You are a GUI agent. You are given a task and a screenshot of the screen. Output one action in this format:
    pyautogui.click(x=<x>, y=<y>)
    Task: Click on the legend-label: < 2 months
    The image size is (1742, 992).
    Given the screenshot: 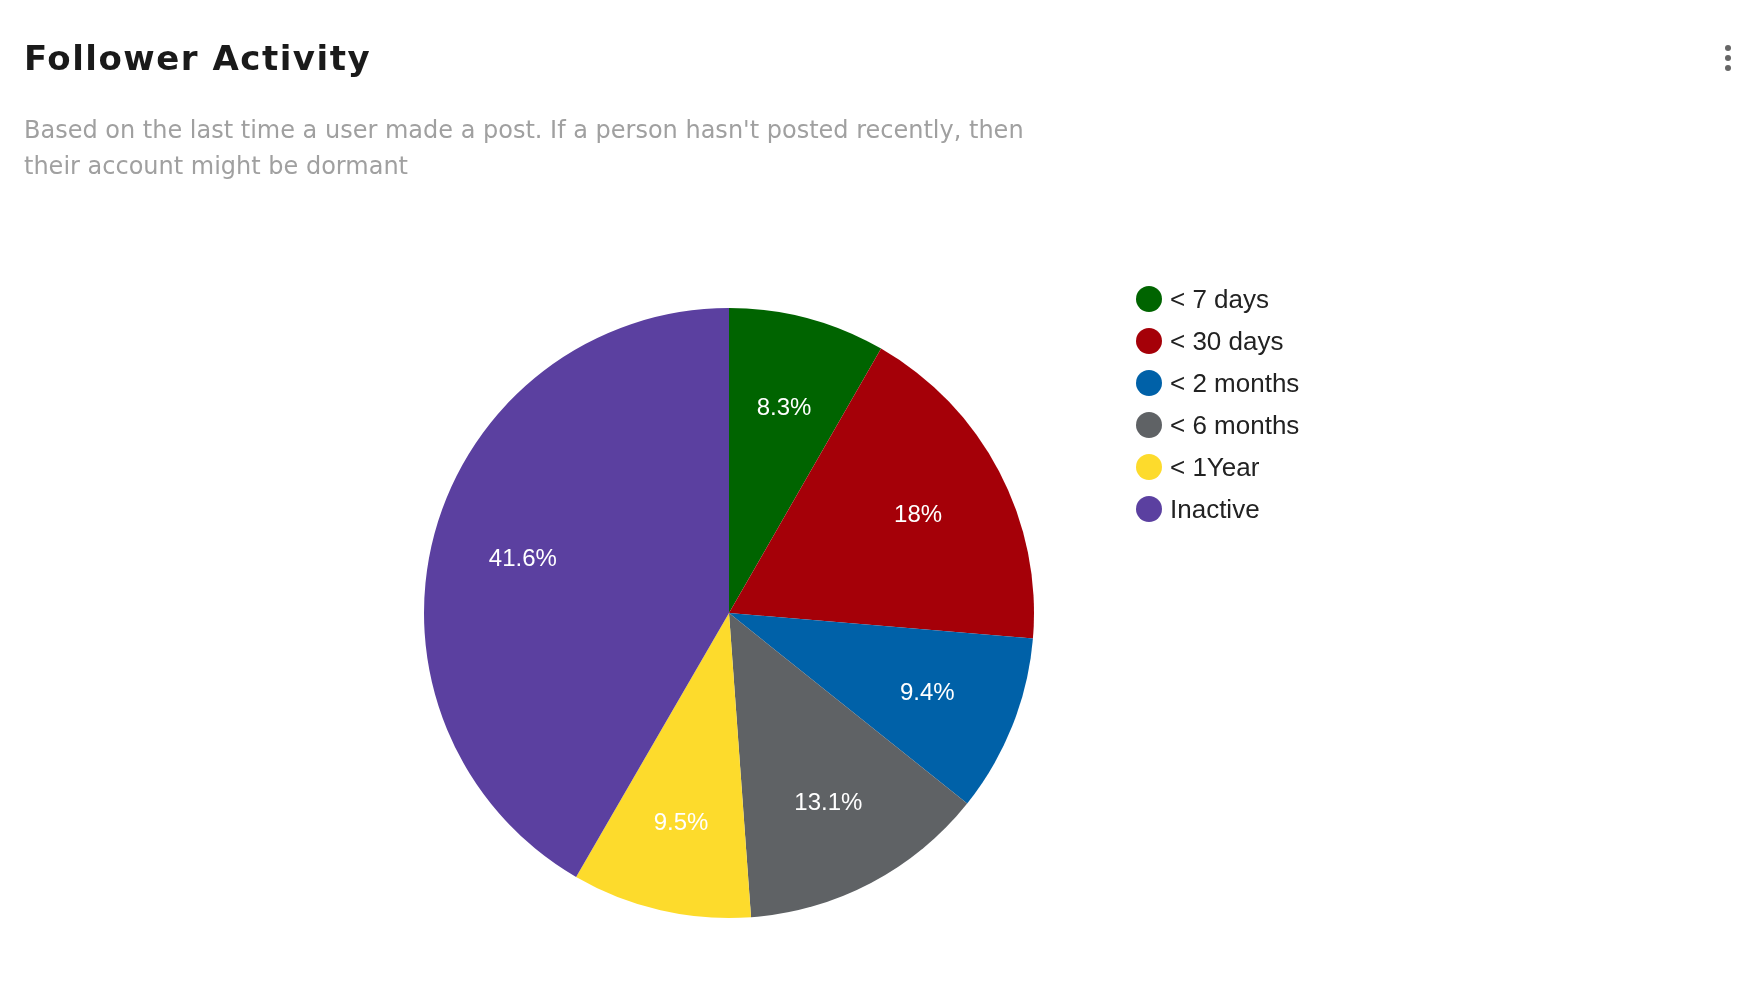 What is the action you would take?
    pyautogui.click(x=1235, y=383)
    